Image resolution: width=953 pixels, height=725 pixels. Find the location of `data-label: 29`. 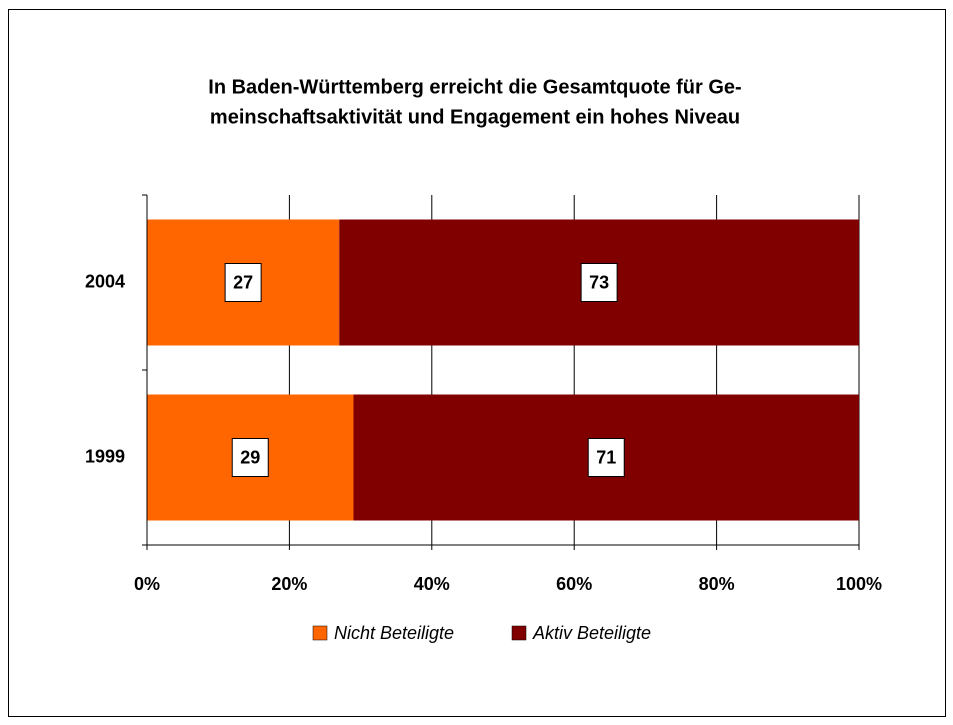

data-label: 29 is located at coordinates (250, 457).